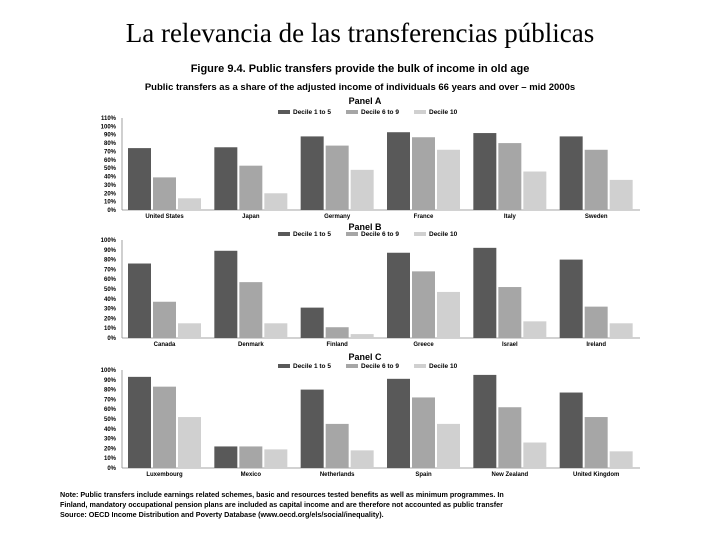 The width and height of the screenshot is (720, 540). What do you see at coordinates (337, 475) in the screenshot?
I see `panel-3-category-label-3: Netherlands` at bounding box center [337, 475].